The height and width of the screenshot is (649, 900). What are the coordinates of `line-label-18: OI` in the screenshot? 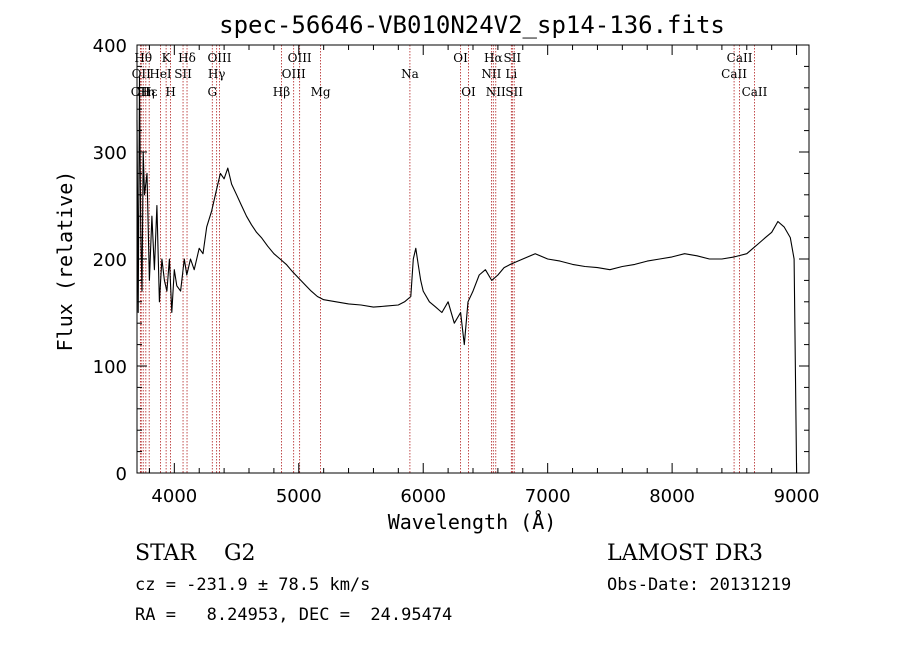 It's located at (460, 58).